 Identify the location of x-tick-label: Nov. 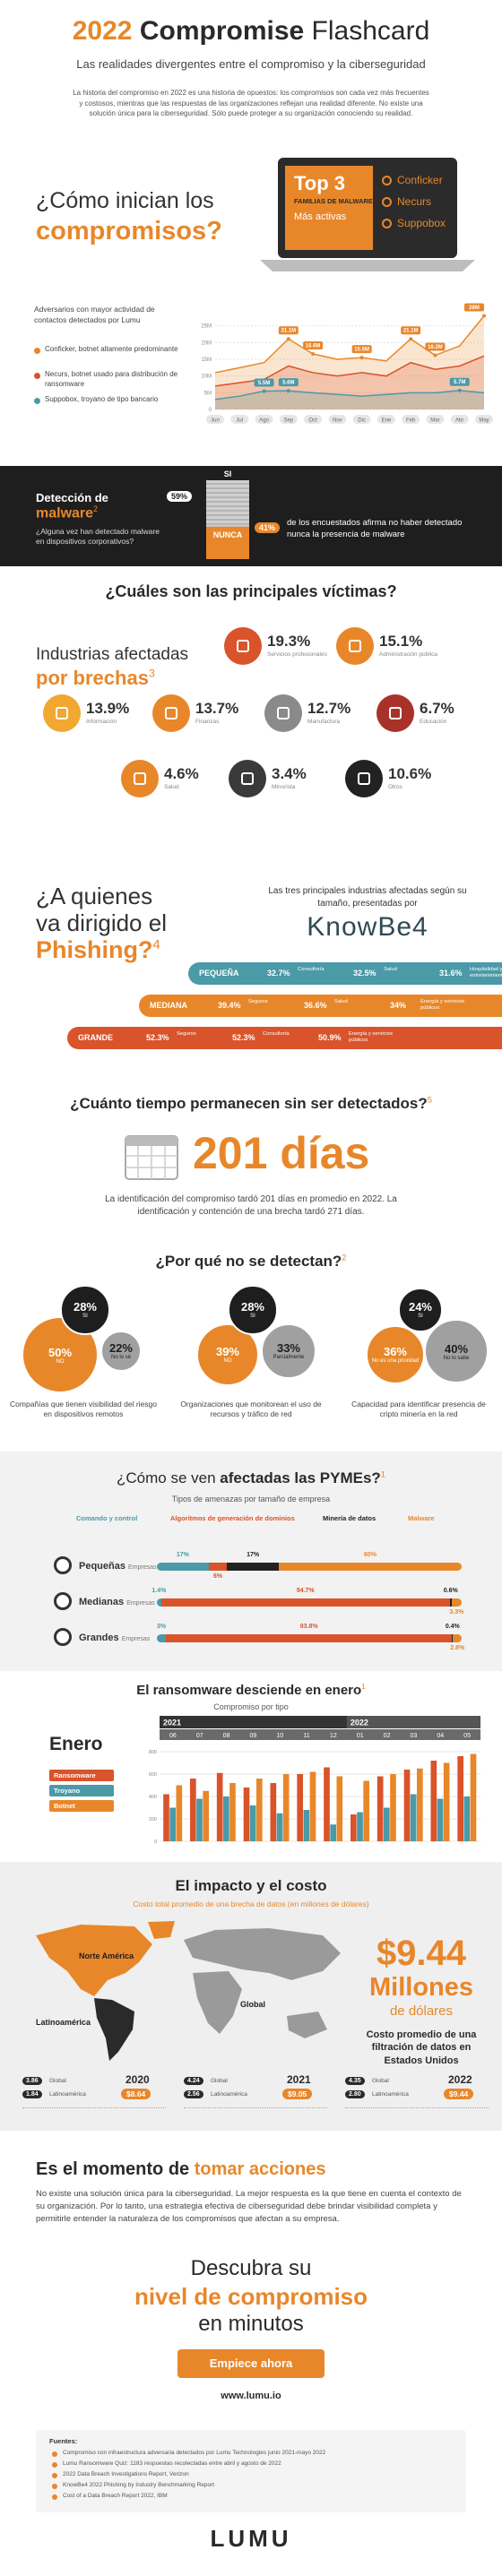
(337, 421).